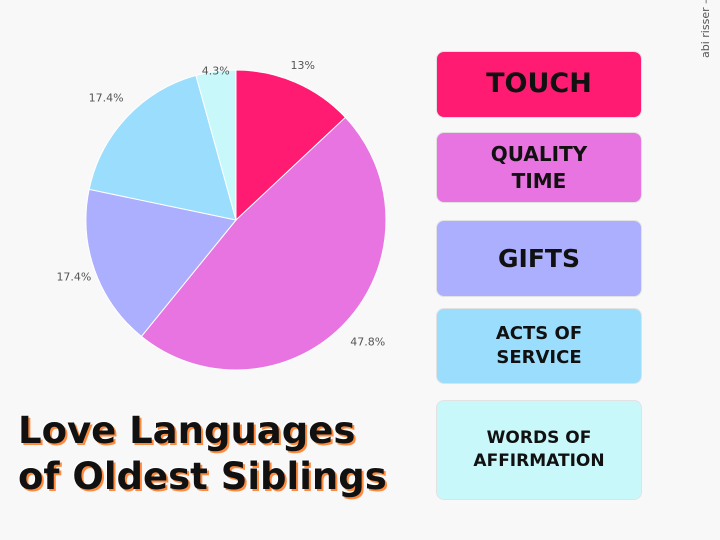 Image resolution: width=720 pixels, height=540 pixels. What do you see at coordinates (539, 450) in the screenshot?
I see `legend-item: WORDS OF AFFIRMATION` at bounding box center [539, 450].